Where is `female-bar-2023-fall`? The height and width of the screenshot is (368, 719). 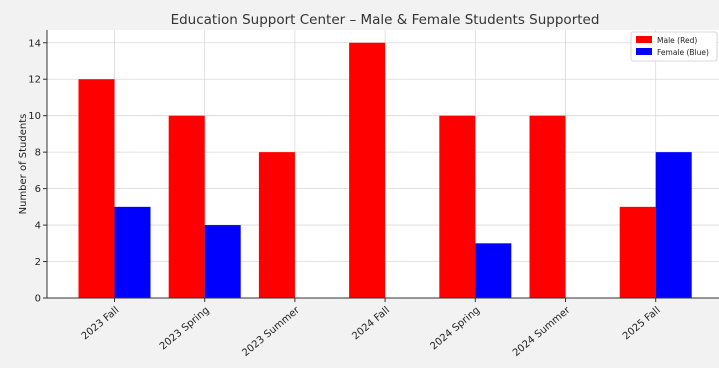 female-bar-2023-fall is located at coordinates (132, 252).